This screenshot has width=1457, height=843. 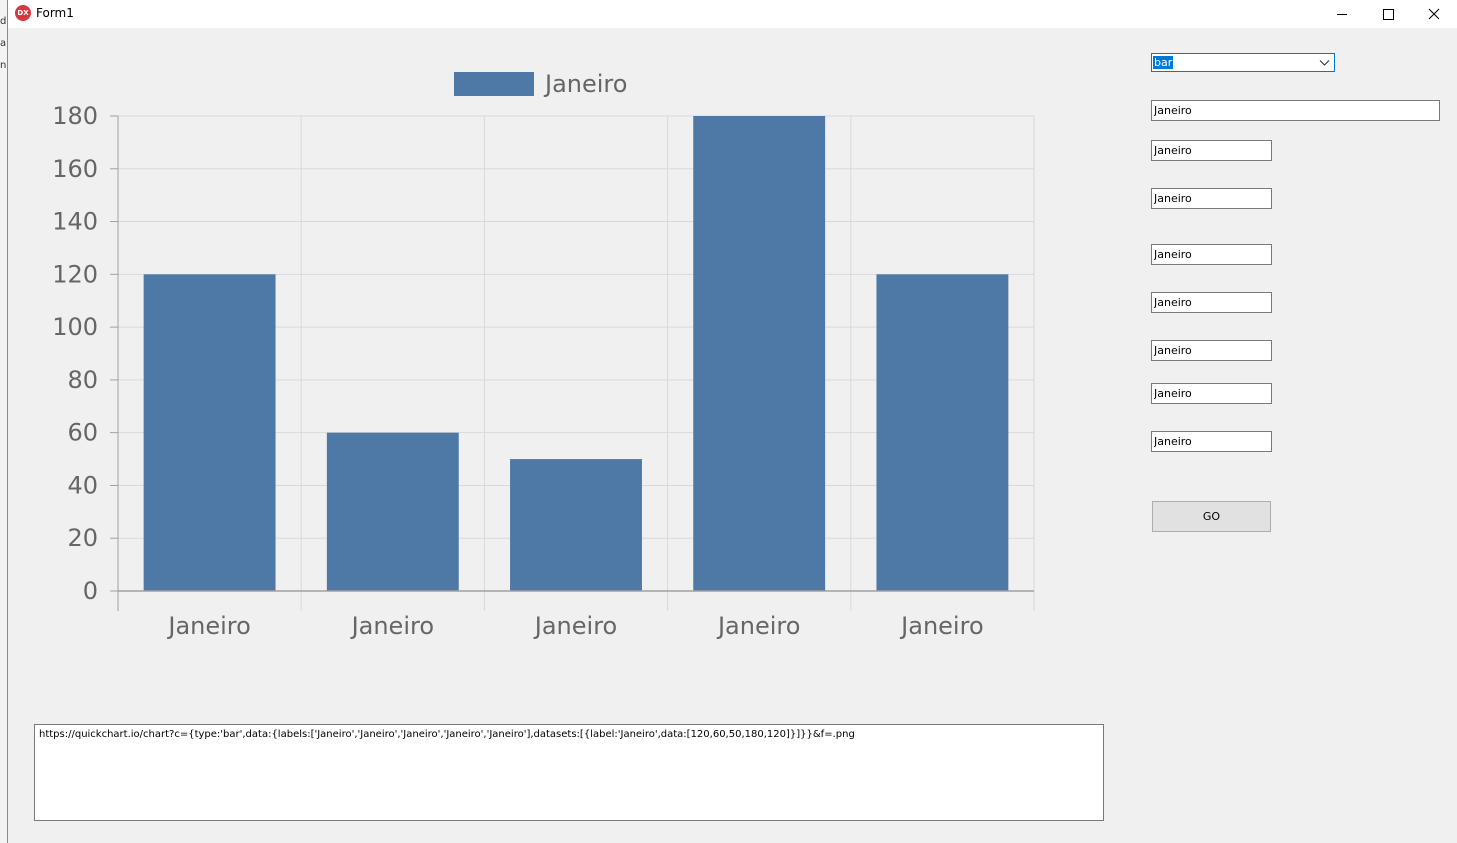 I want to click on background-window-strip: di a n, so click(x=5, y=421).